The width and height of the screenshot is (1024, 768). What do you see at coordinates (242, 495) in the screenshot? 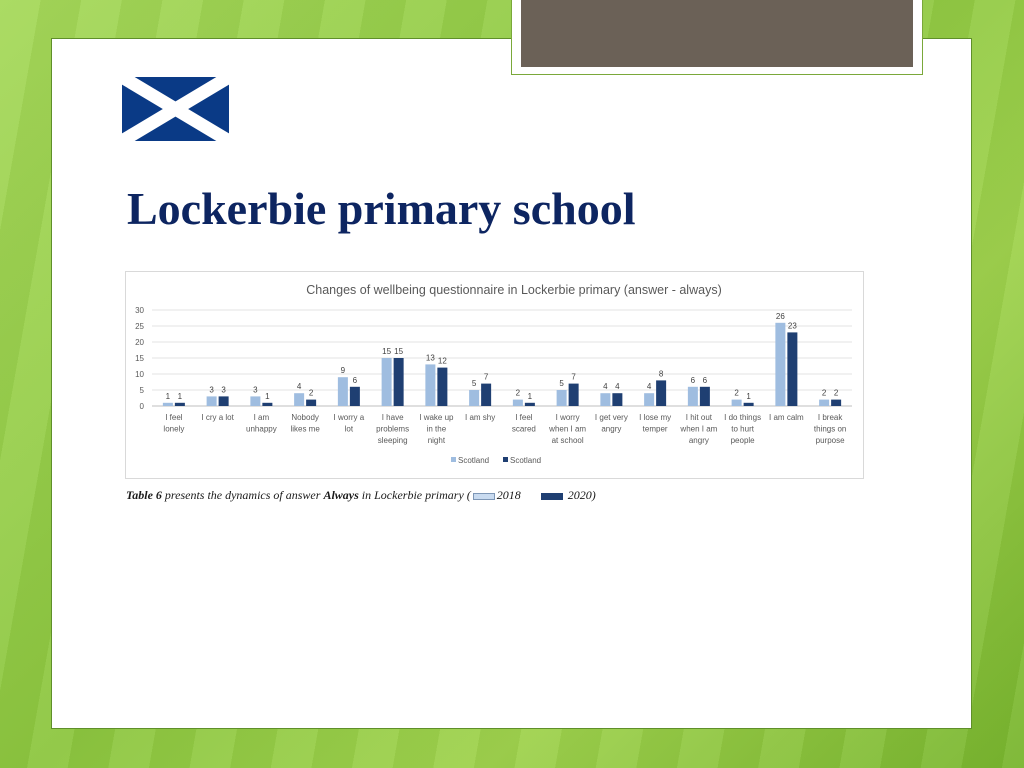
I see `caption-text-1: presents the dynamics of answer` at bounding box center [242, 495].